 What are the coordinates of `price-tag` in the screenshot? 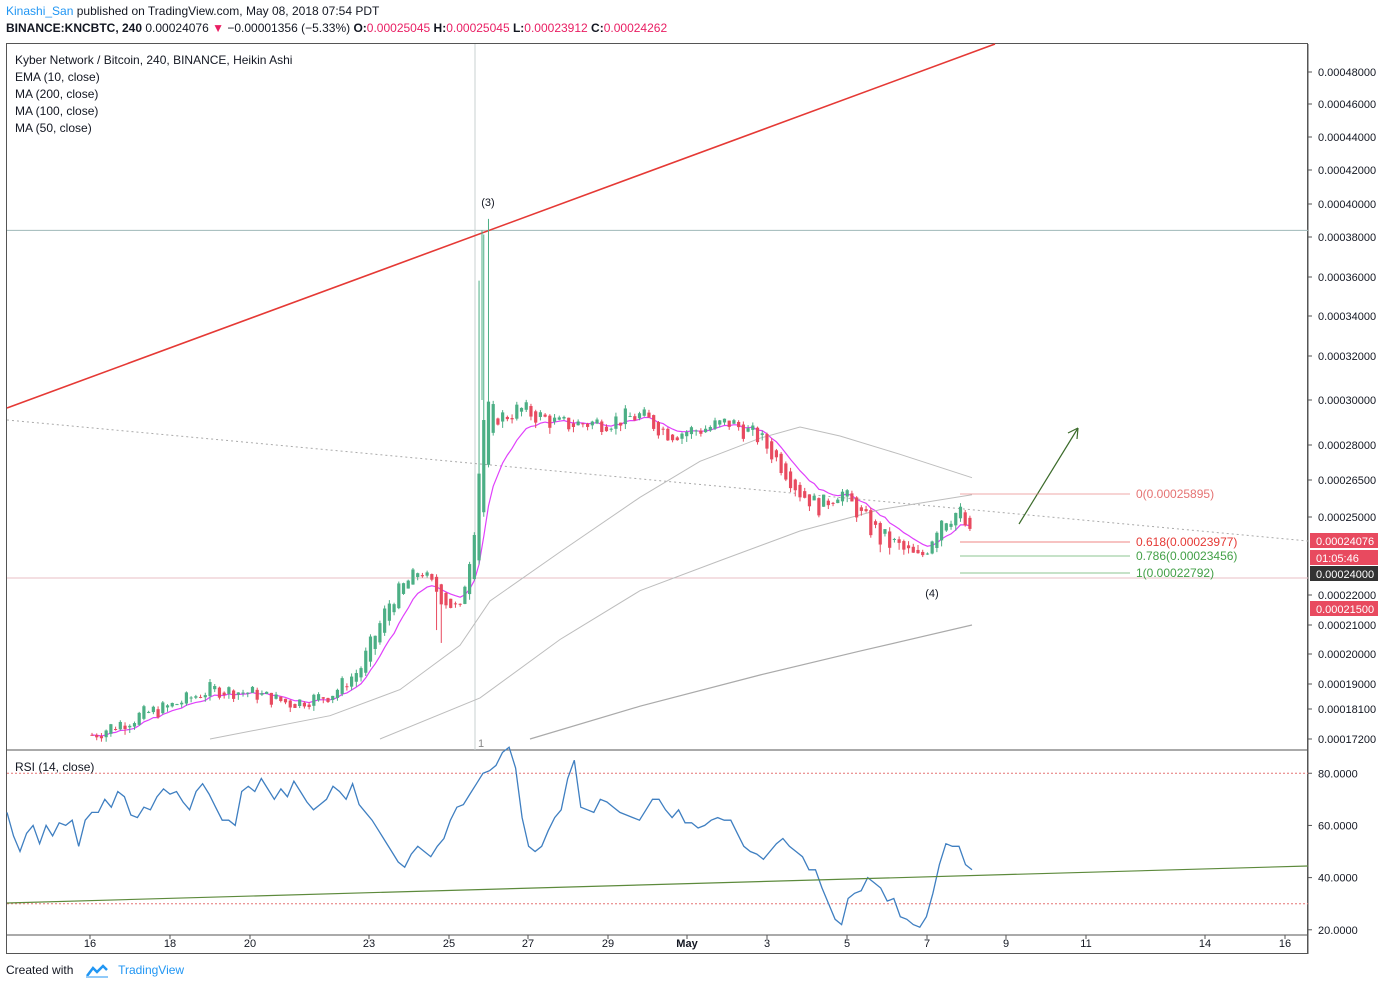 It's located at (1344, 573).